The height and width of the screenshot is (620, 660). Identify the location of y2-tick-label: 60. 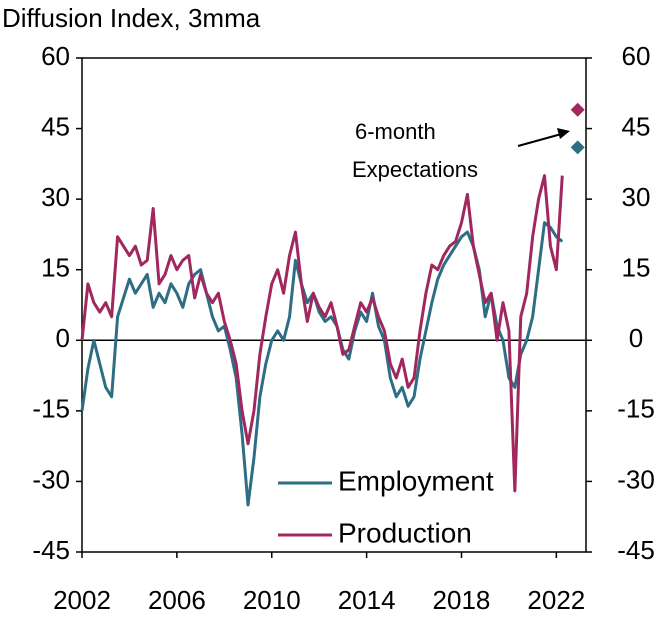
(636, 56).